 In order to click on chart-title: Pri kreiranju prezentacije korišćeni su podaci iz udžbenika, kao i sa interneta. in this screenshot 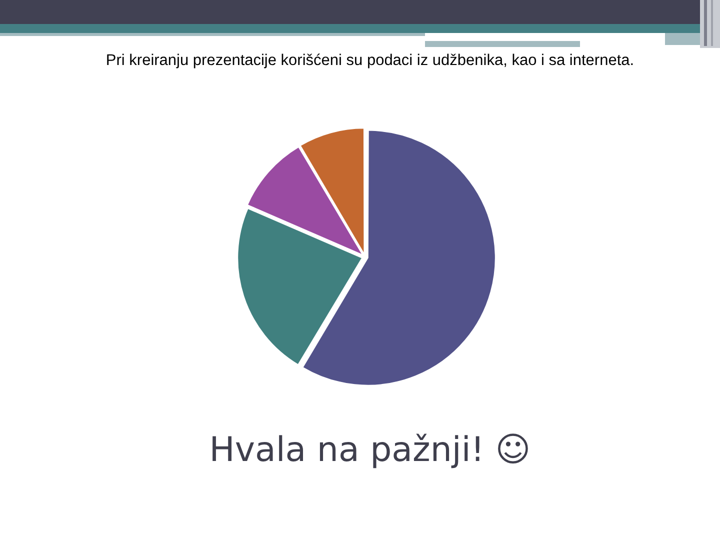, I will do `click(370, 61)`.